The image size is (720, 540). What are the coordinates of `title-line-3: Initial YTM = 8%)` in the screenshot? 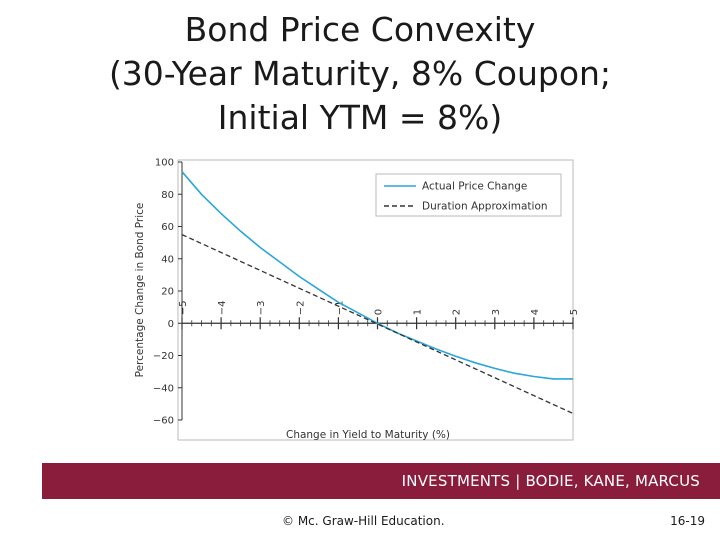 It's located at (360, 117).